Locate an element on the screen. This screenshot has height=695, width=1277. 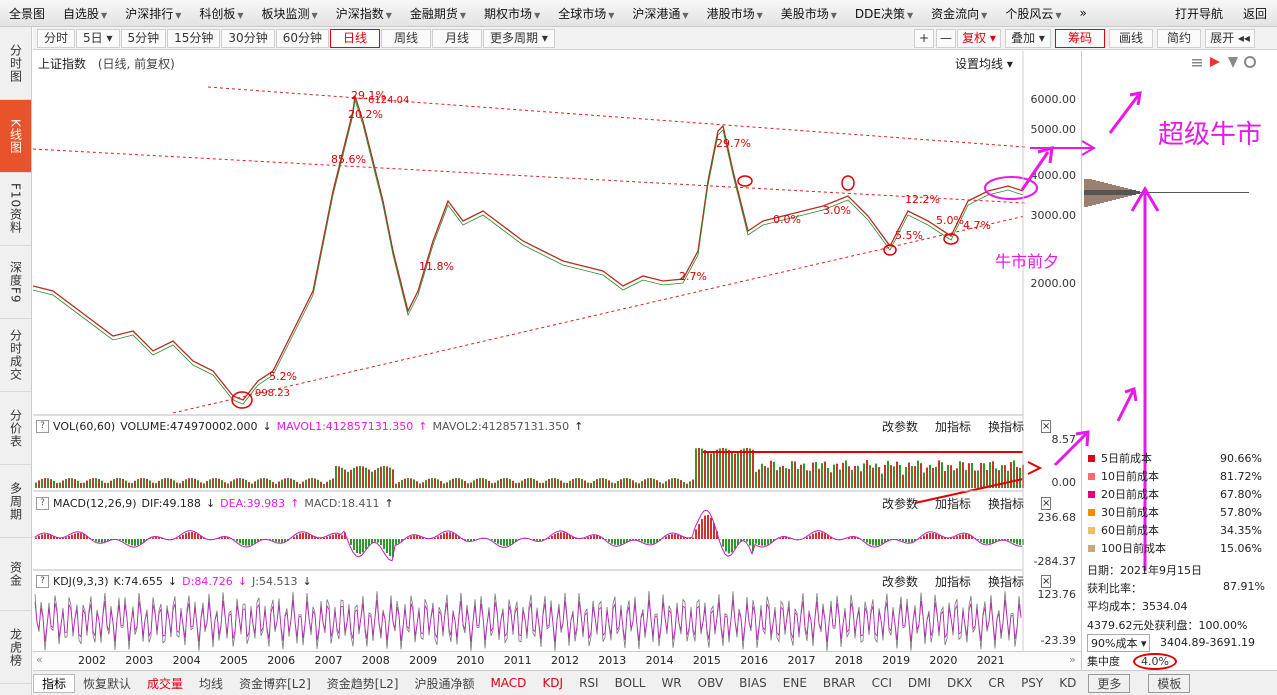
tab-monthly: 月线 is located at coordinates (457, 38).